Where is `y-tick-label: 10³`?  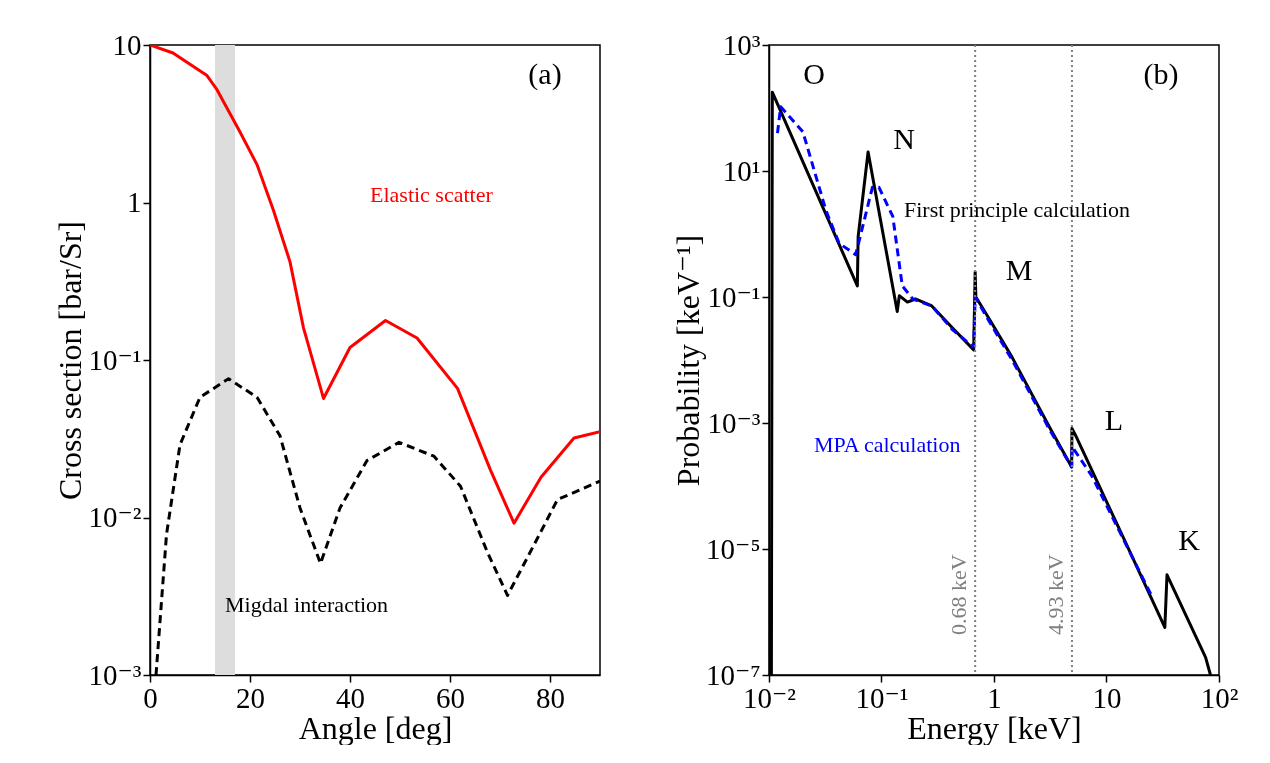 y-tick-label: 10³ is located at coordinates (741, 44).